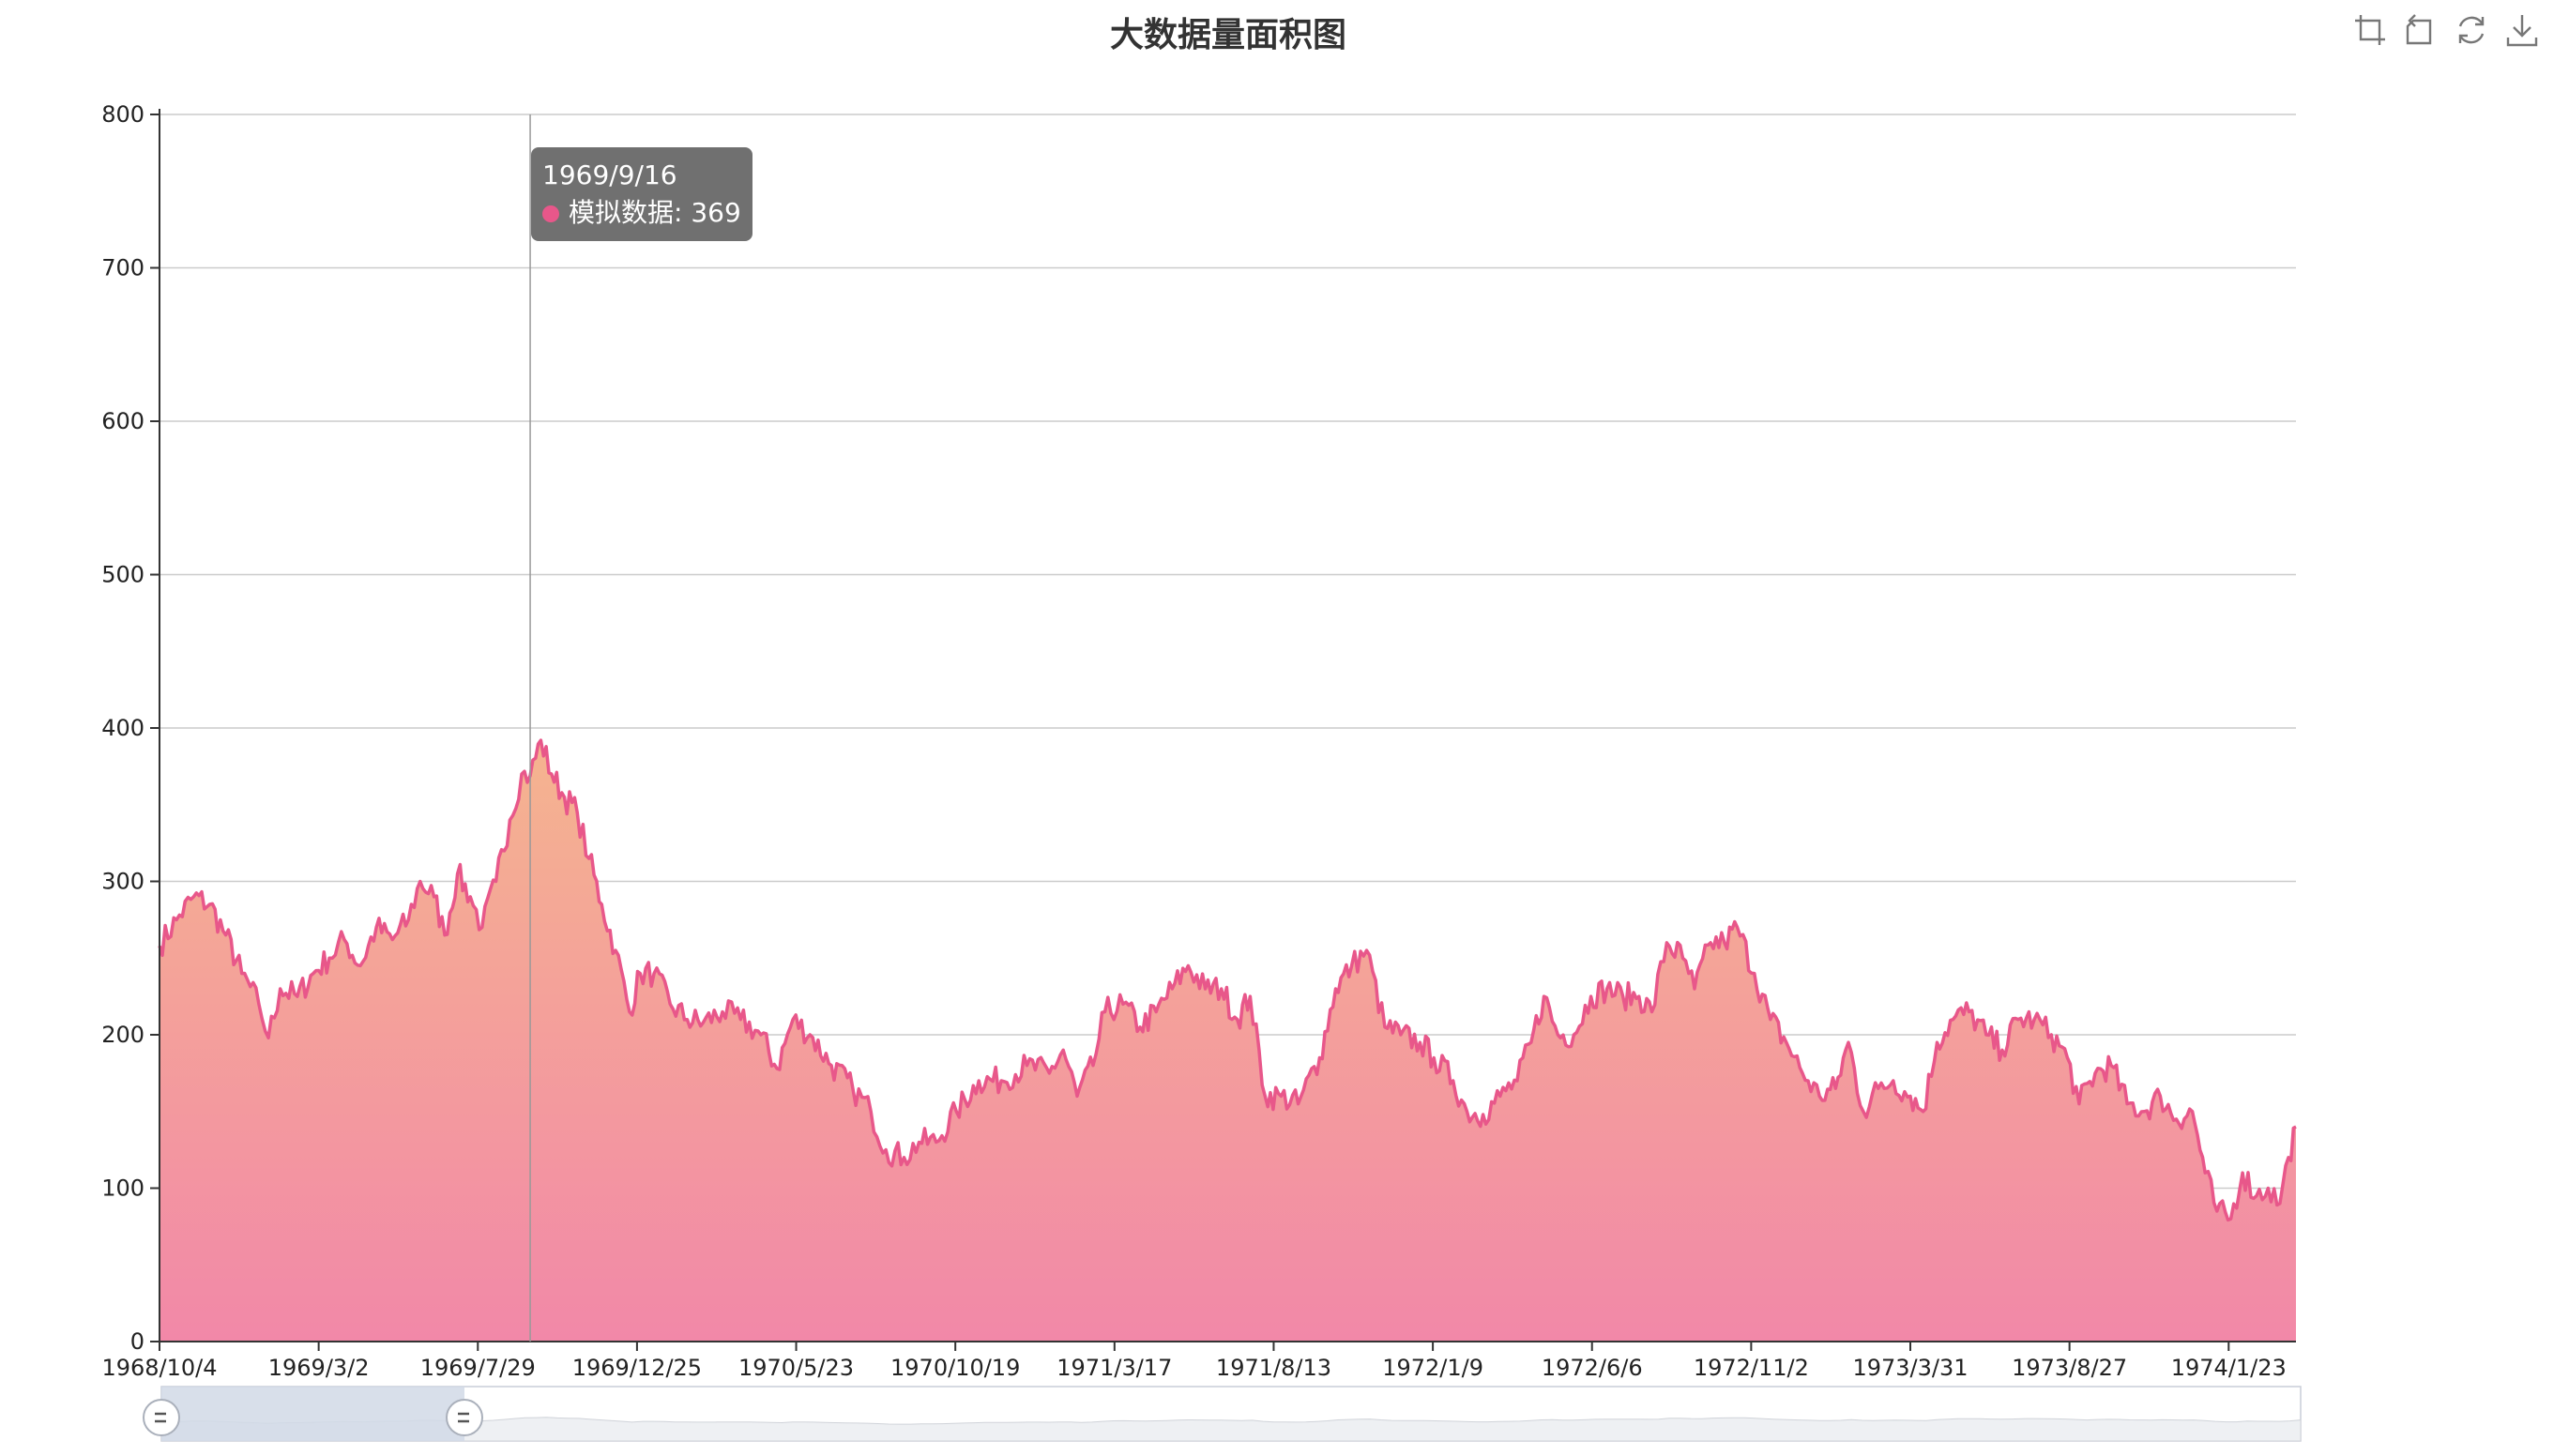 Image resolution: width=2569 pixels, height=1456 pixels. What do you see at coordinates (551, 213) in the screenshot?
I see `tooltip-series-dot` at bounding box center [551, 213].